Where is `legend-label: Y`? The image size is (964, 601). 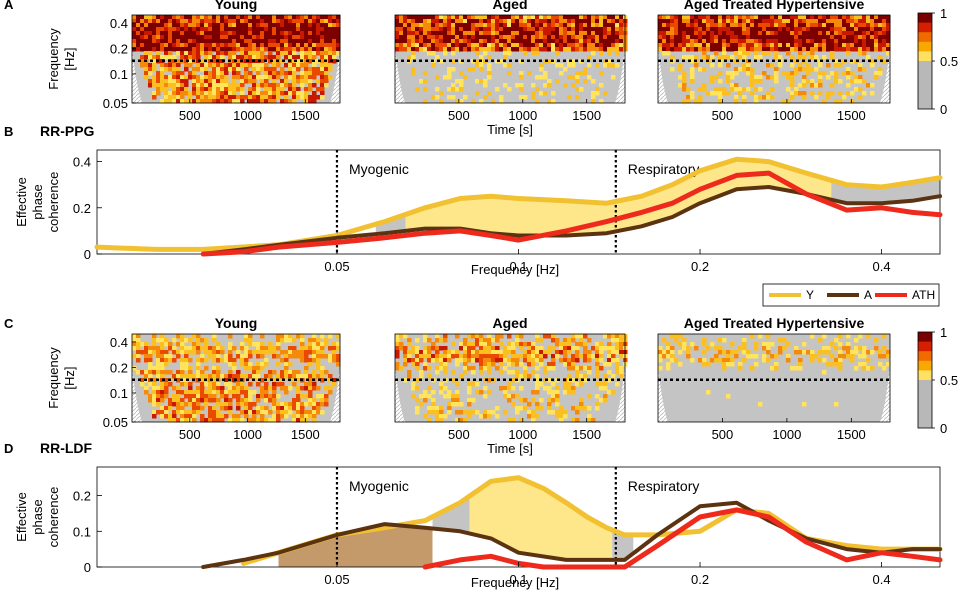 legend-label: Y is located at coordinates (810, 295).